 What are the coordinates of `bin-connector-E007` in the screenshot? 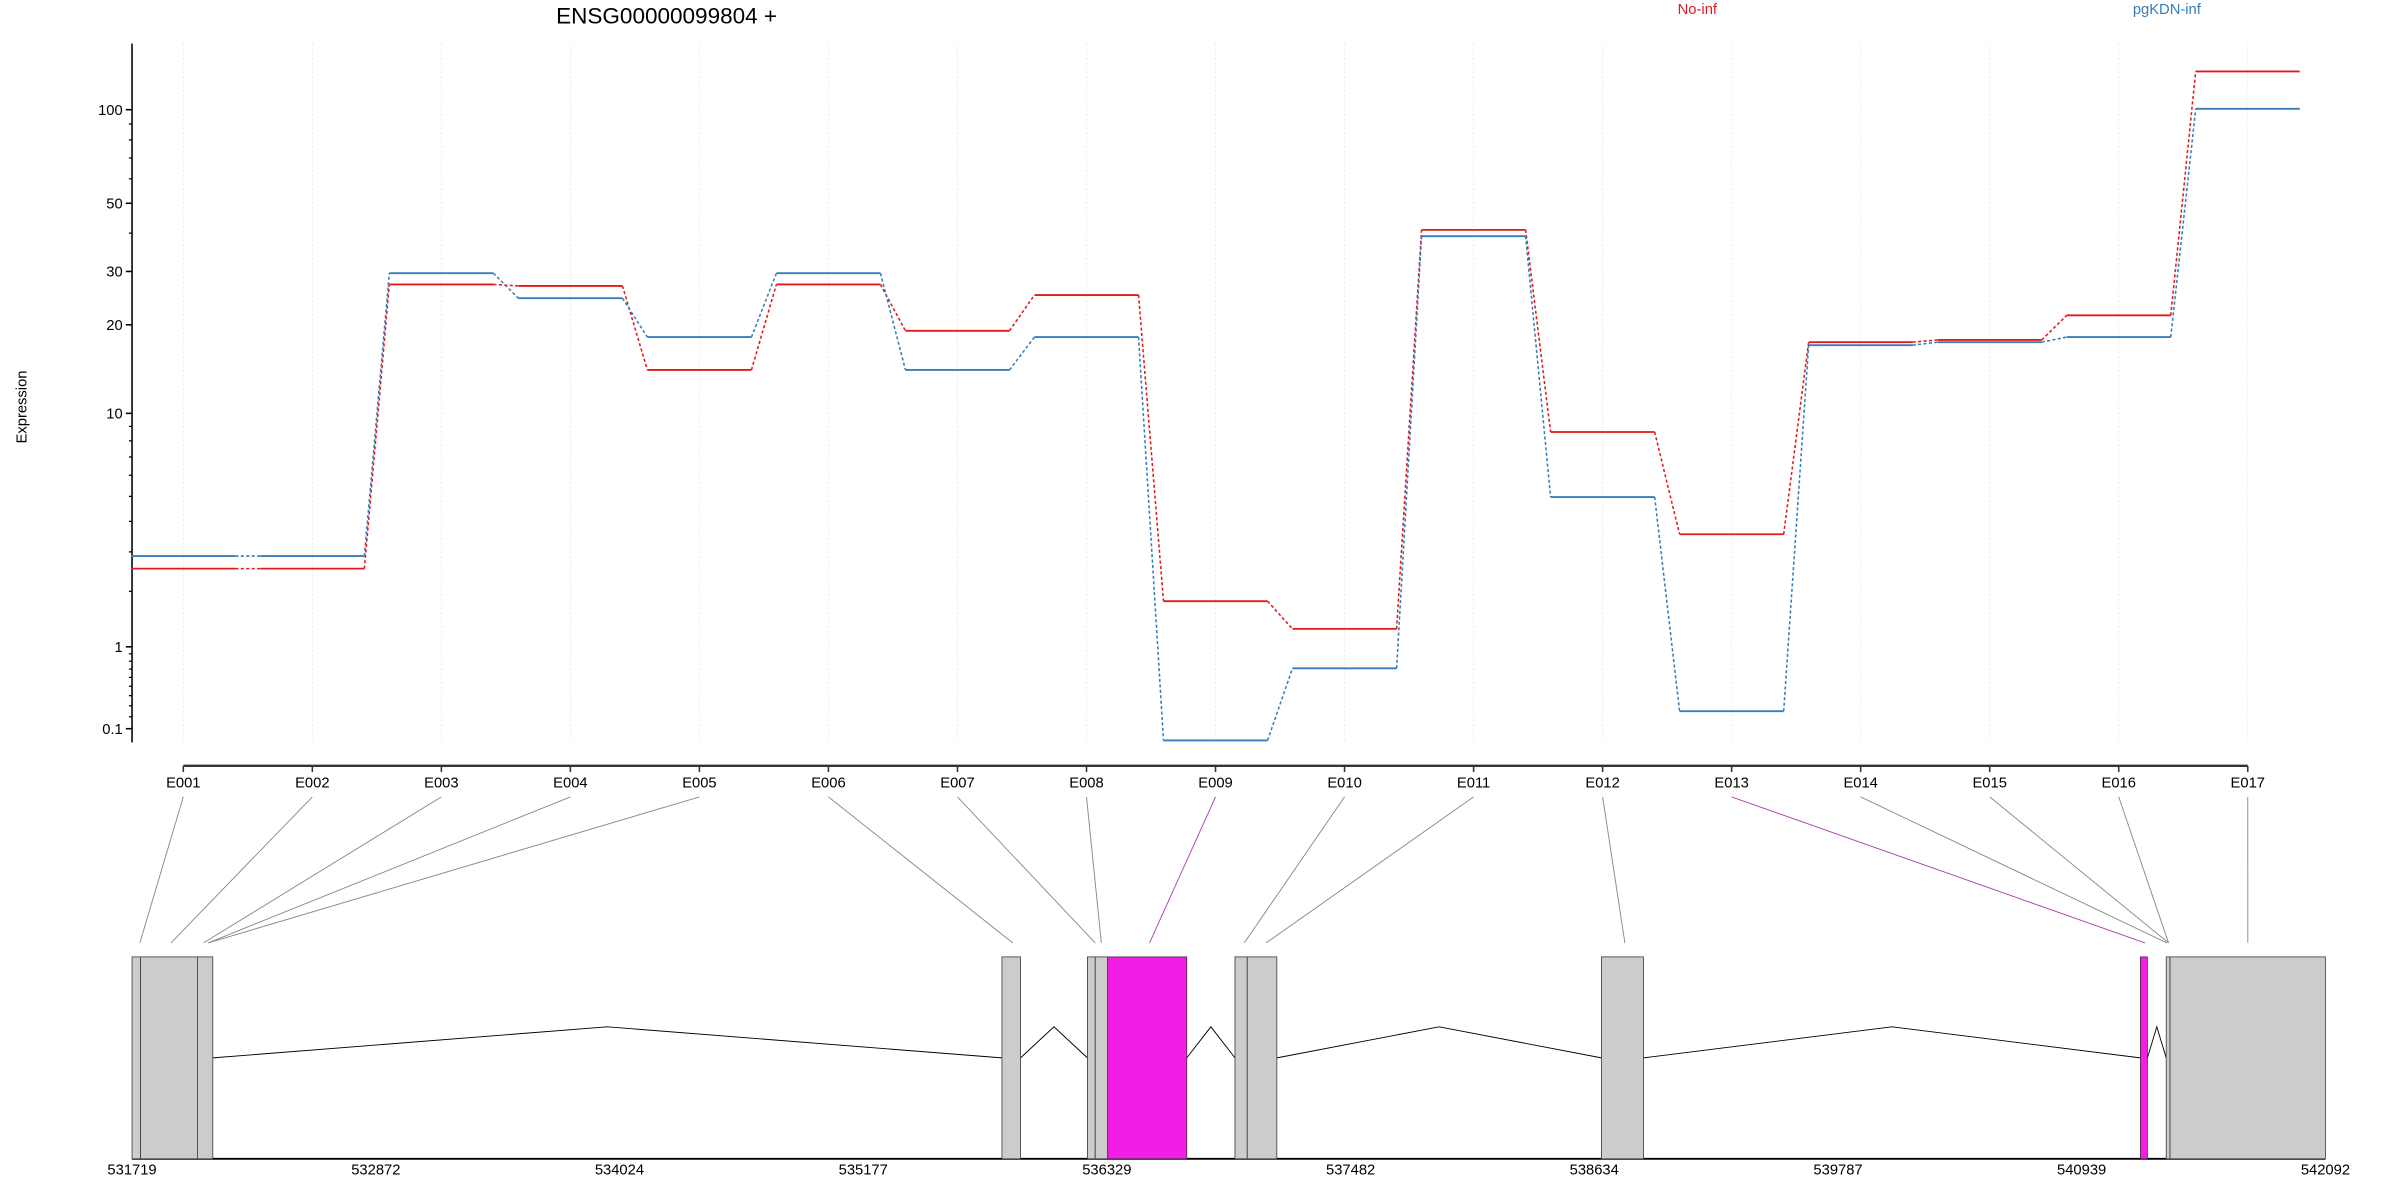 It's located at (1026, 870).